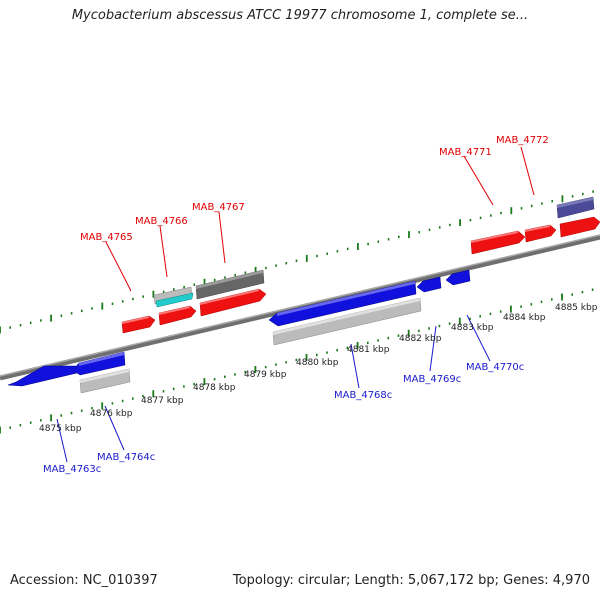  Describe the element at coordinates (135, 320) in the screenshot. I see `gene-feature-mab-4765-shade` at that location.